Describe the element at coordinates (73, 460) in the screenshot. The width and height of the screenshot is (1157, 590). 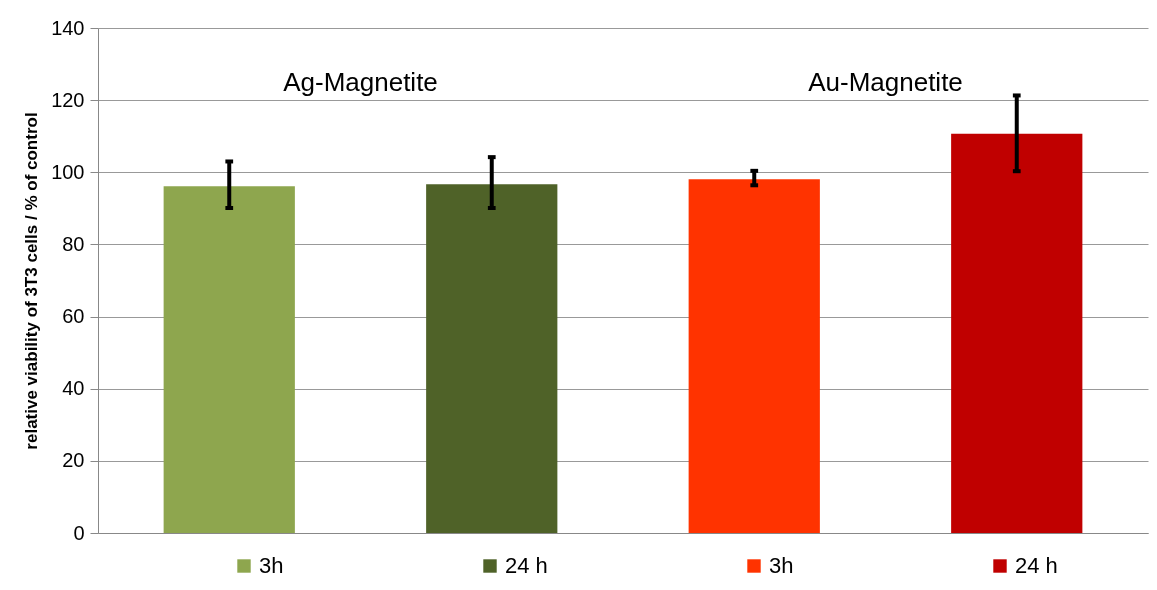
I see `y-tick-label: 20` at that location.